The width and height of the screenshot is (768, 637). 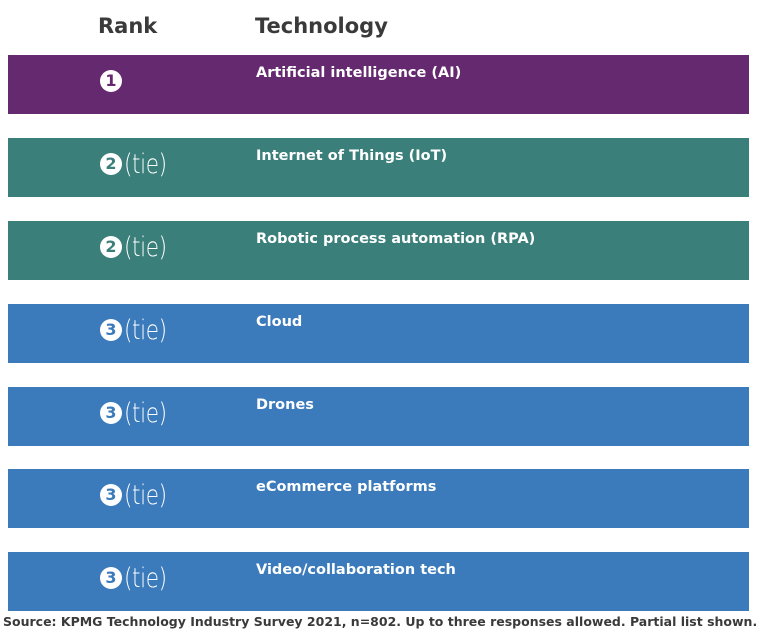 What do you see at coordinates (356, 570) in the screenshot?
I see `technology-label: Video/collaboration tech` at bounding box center [356, 570].